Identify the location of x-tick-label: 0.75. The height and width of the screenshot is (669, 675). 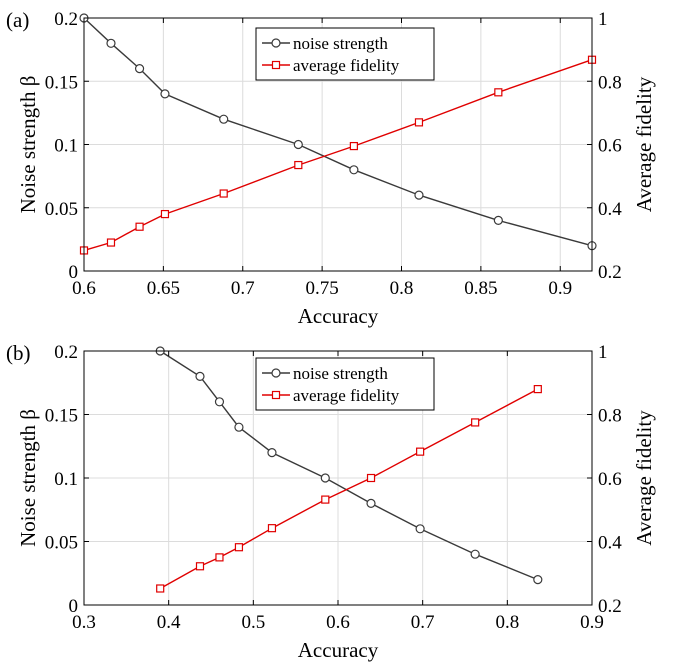
(322, 288).